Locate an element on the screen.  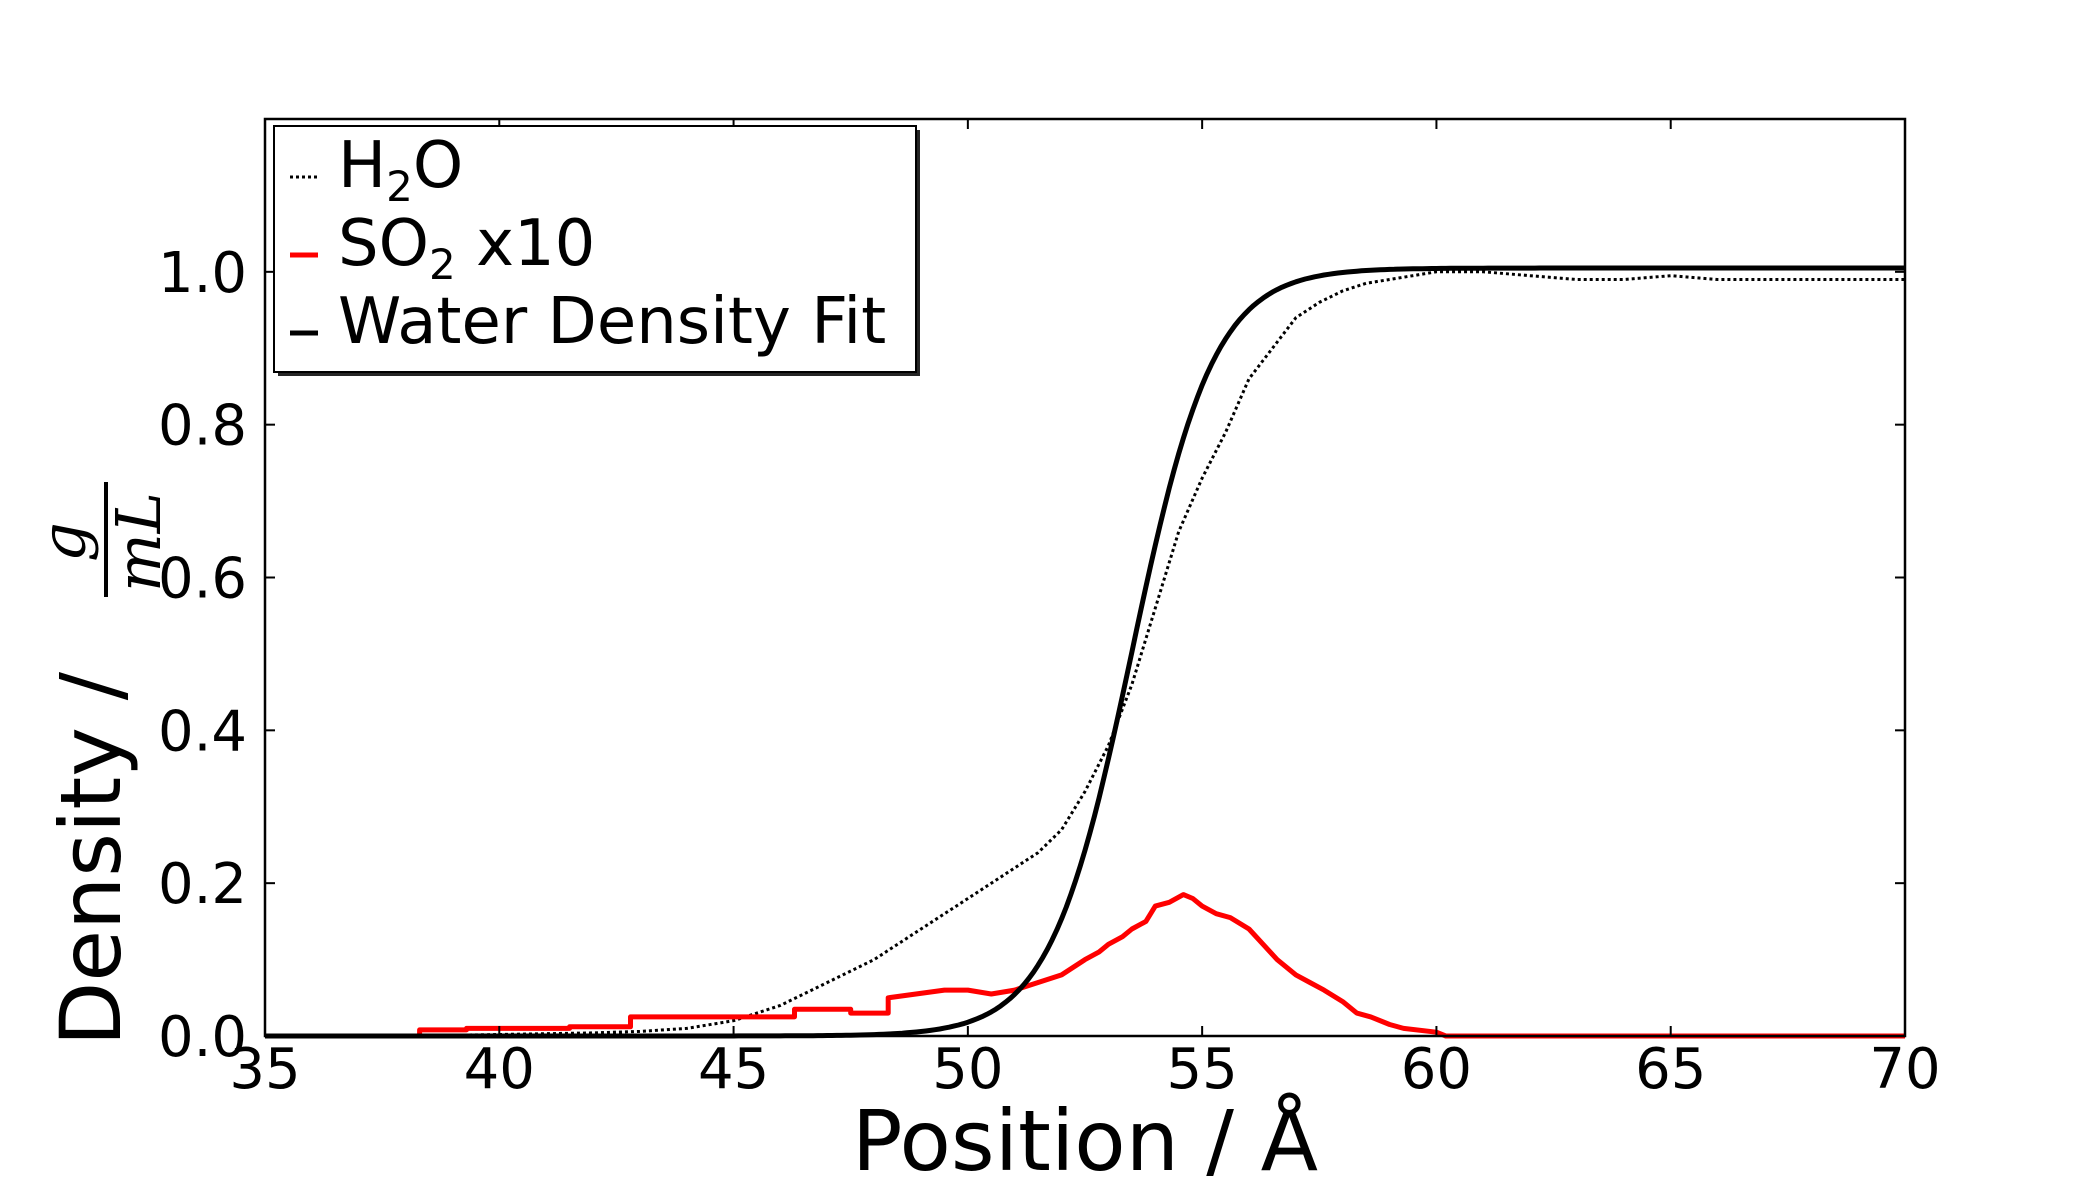
x-tick-label: 35 is located at coordinates (264, 1069).